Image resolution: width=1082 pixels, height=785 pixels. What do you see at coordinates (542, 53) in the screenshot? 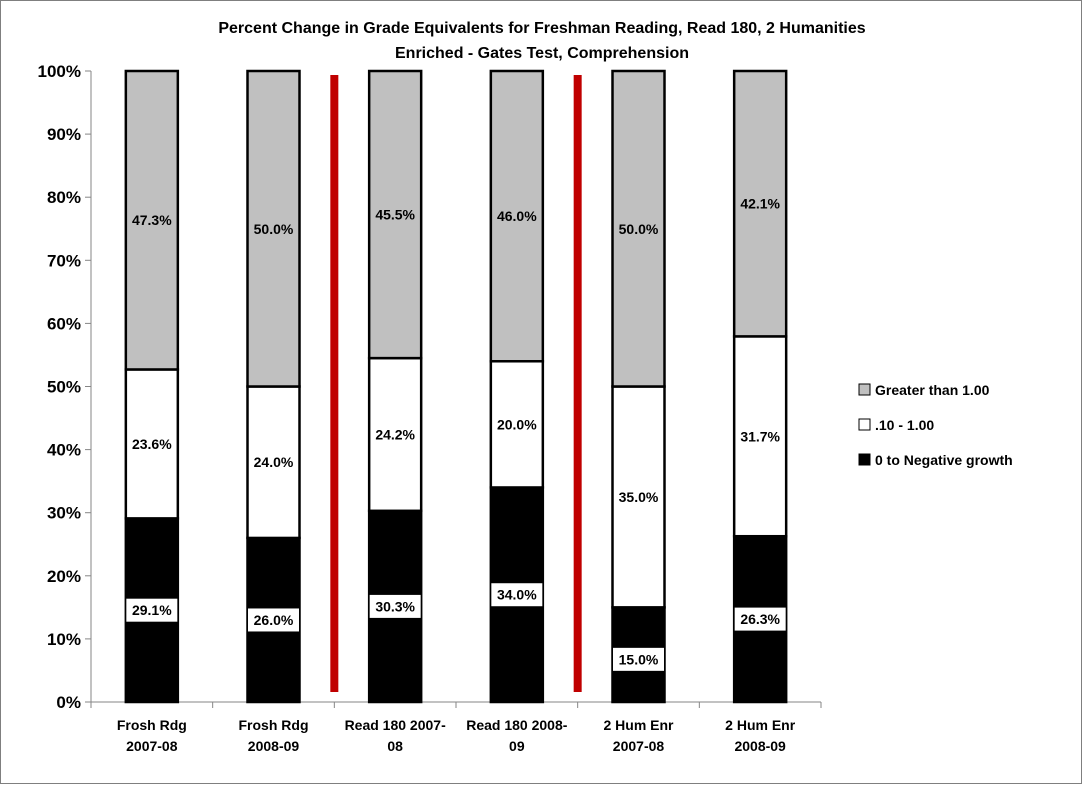
I see `chart-title-line-2: Enriched - Gates Test, Comprehension` at bounding box center [542, 53].